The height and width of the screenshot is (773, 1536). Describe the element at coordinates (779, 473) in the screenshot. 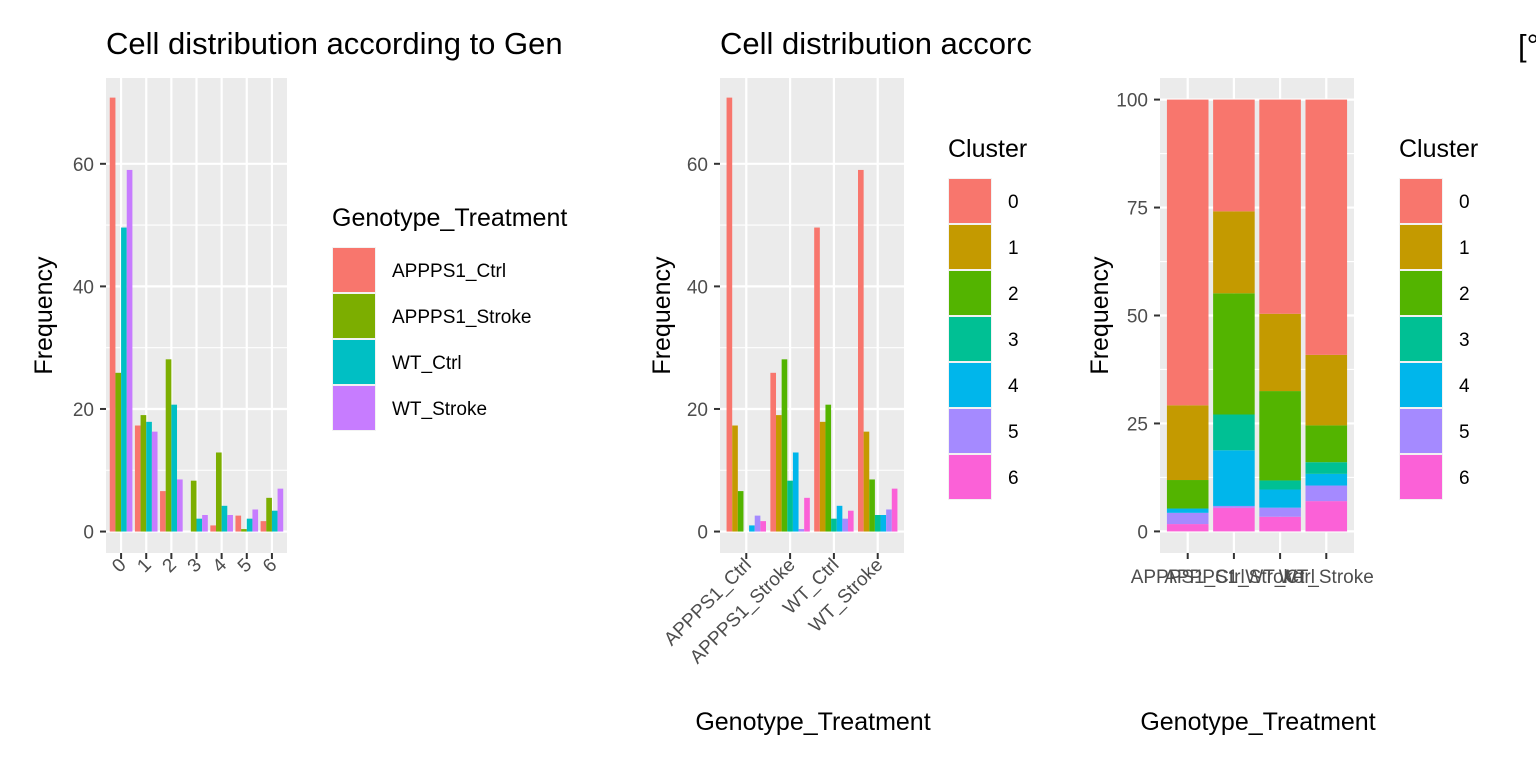

I see `bar-1-APPPS1_Stroke` at that location.